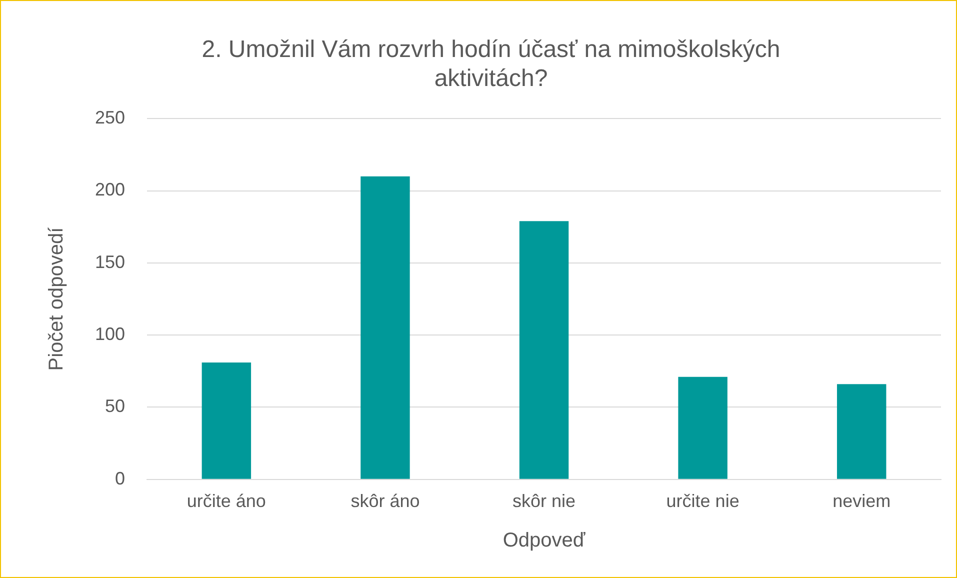 This screenshot has height=578, width=957. Describe the element at coordinates (57, 298) in the screenshot. I see `y-axis-title: Piočet odpovedí` at that location.